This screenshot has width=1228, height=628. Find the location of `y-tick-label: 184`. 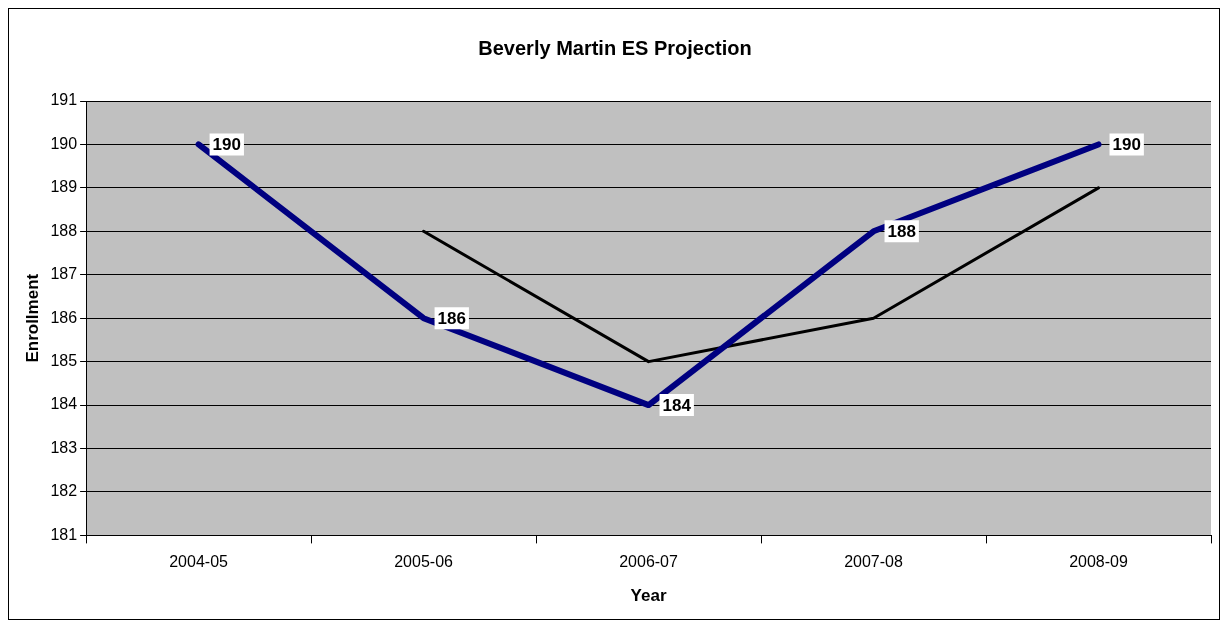

y-tick-label: 184 is located at coordinates (64, 404).